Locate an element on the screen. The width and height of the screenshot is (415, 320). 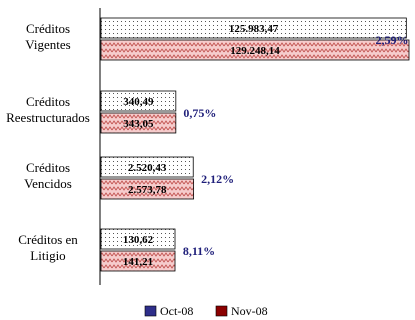
data-label: 2.520,43 is located at coordinates (147, 168).